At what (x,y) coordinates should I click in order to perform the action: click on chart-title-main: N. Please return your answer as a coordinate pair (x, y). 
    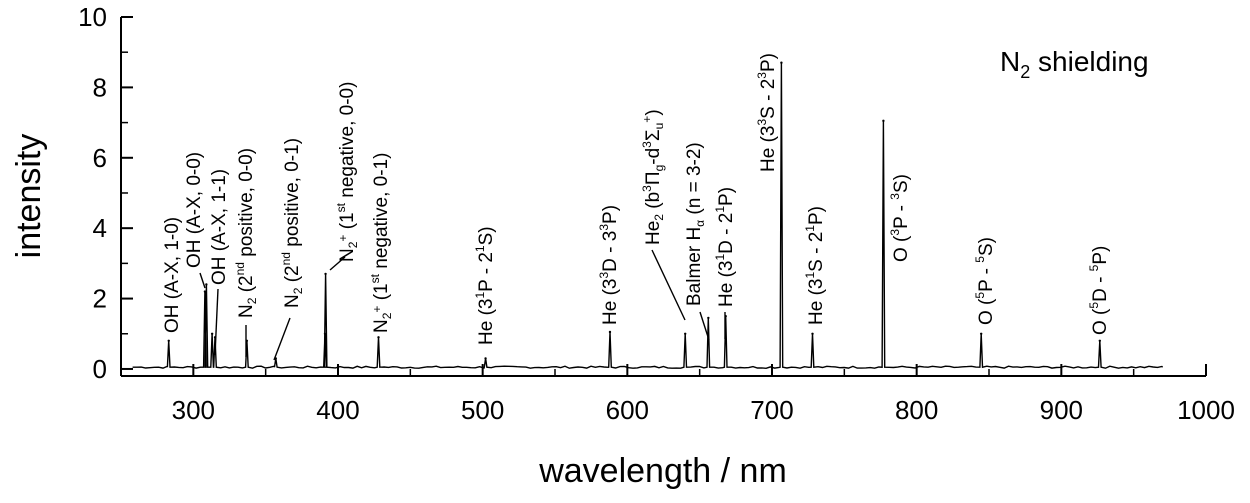
    Looking at the image, I should click on (1010, 61).